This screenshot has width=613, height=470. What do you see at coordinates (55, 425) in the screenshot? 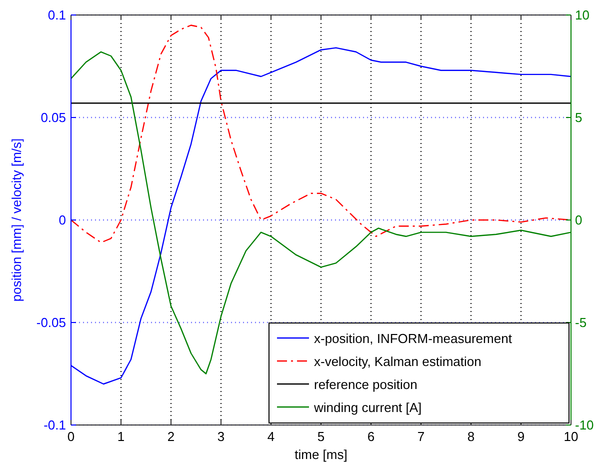
I see `y-tick-label: -0.1` at bounding box center [55, 425].